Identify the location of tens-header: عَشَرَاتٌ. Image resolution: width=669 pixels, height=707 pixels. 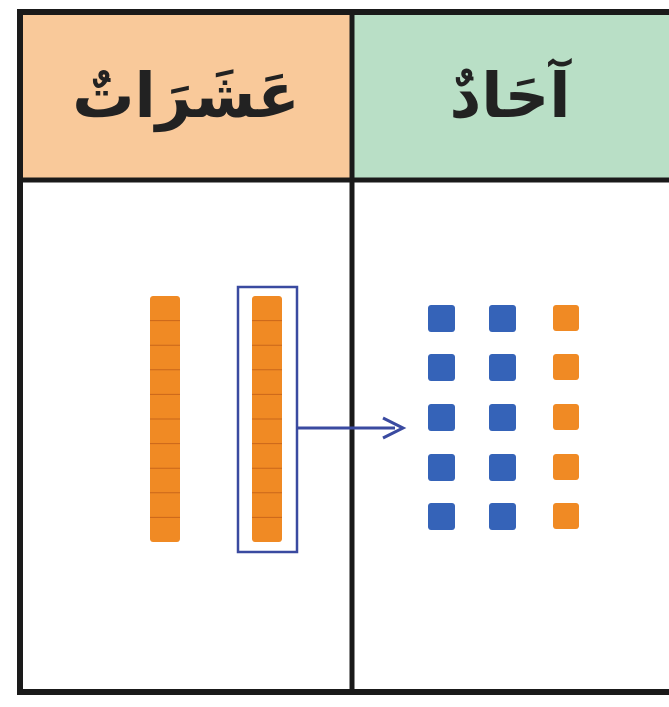
(186, 95).